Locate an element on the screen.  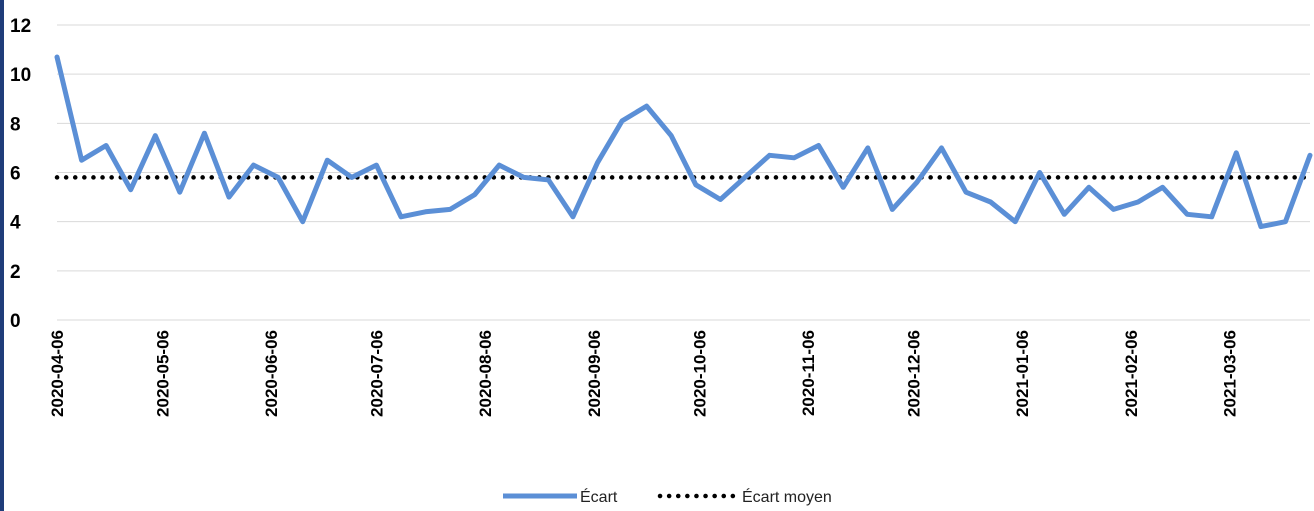
x-tick-label: 2020-08-06 is located at coordinates (485, 373).